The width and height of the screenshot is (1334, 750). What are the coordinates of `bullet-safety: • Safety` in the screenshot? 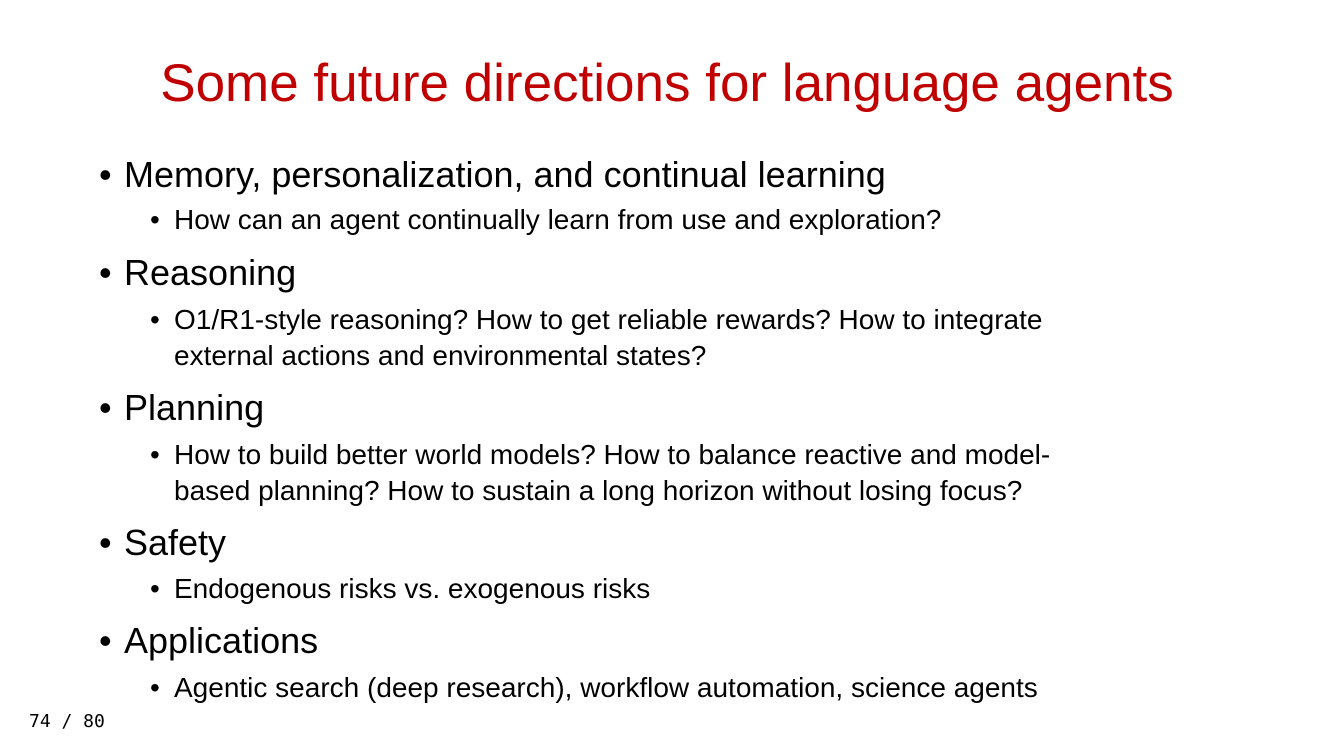 It's located at (162, 543).